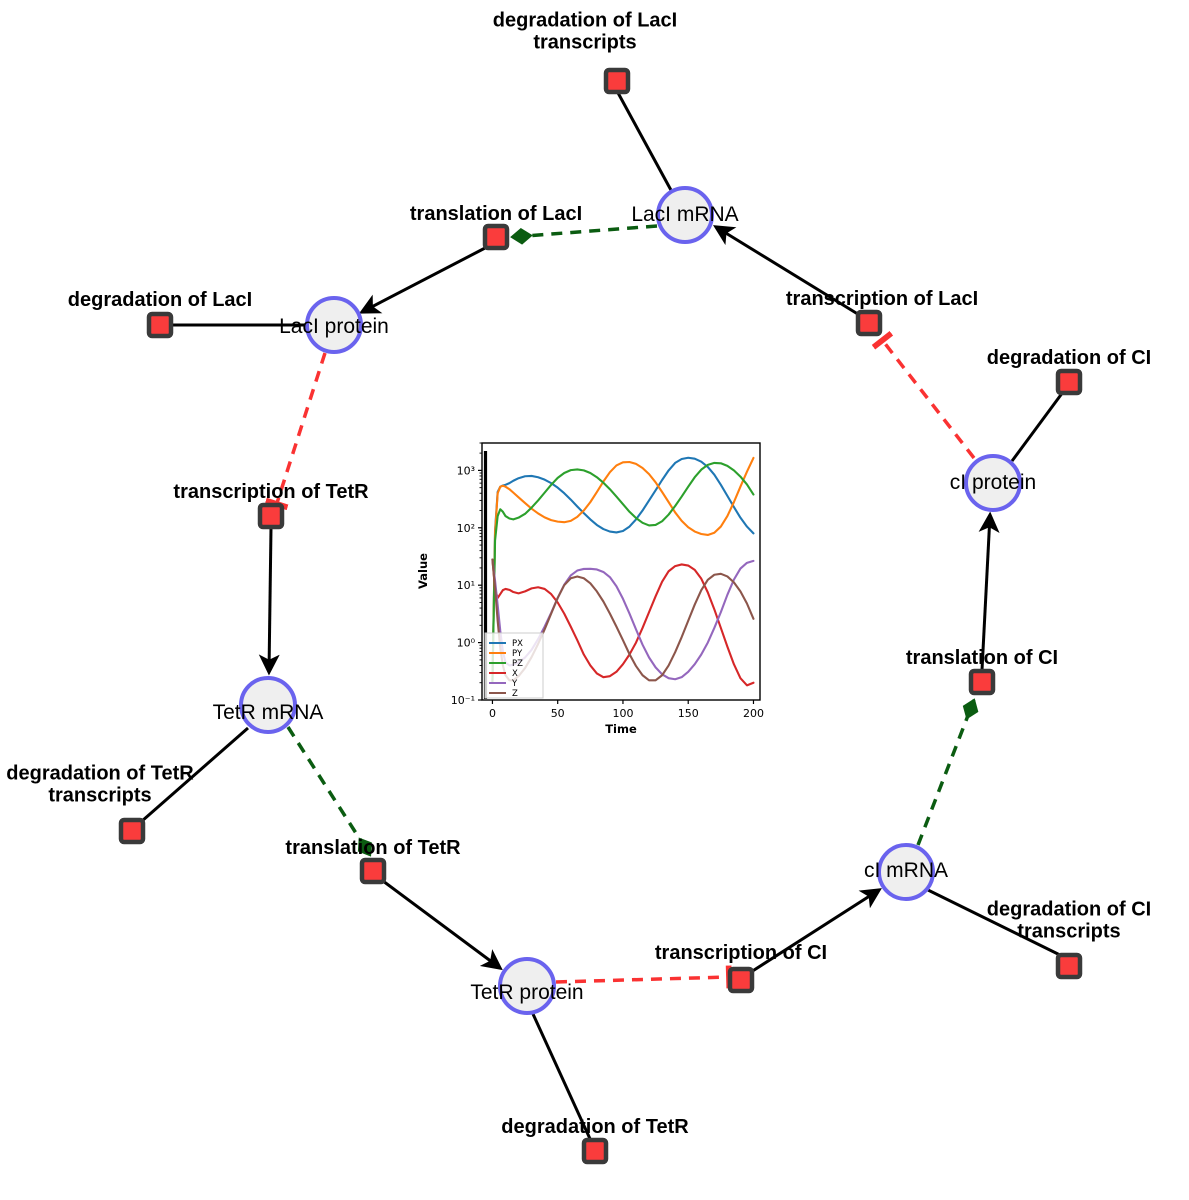 This screenshot has width=1189, height=1200. I want to click on plot-legend-label-pz: PZ, so click(517, 664).